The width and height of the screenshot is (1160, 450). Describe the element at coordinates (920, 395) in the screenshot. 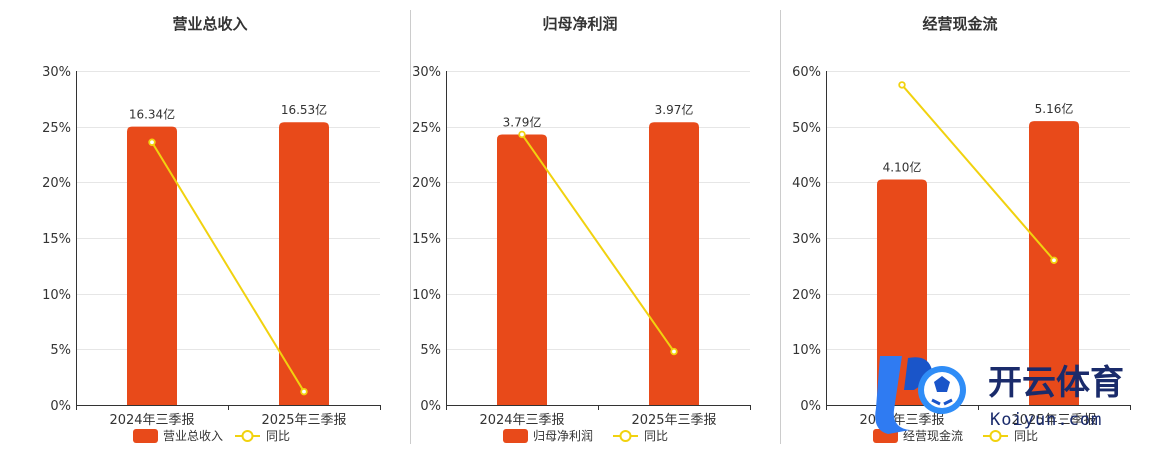

I see `watermark-emblem` at that location.